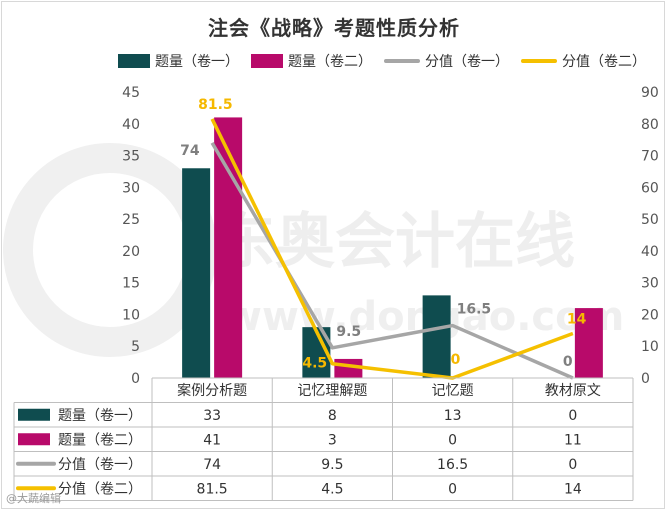  I want to click on legend-item-bar2: 题量（卷二）, so click(311, 61).